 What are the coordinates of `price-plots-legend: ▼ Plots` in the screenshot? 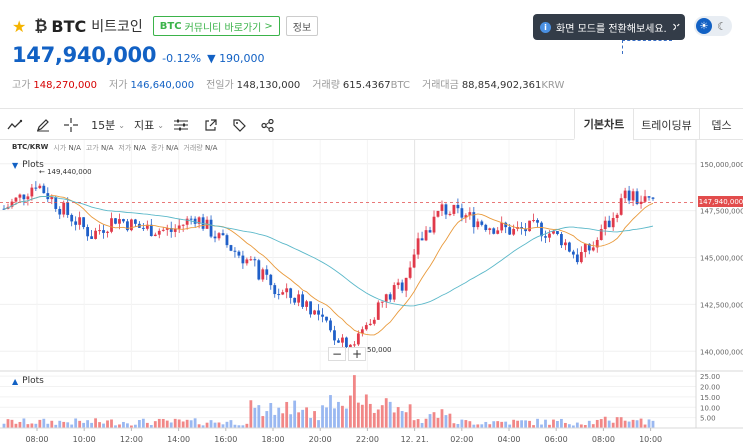 It's located at (28, 165).